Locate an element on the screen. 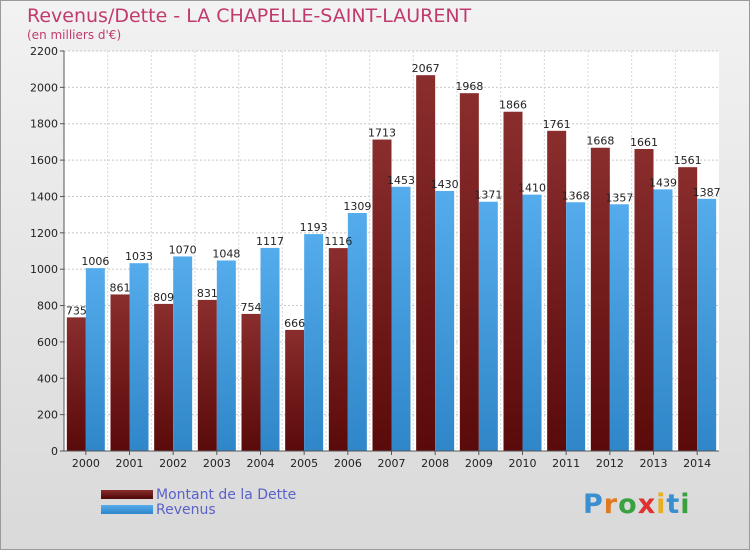  legend-swatch-debt is located at coordinates (127, 494).